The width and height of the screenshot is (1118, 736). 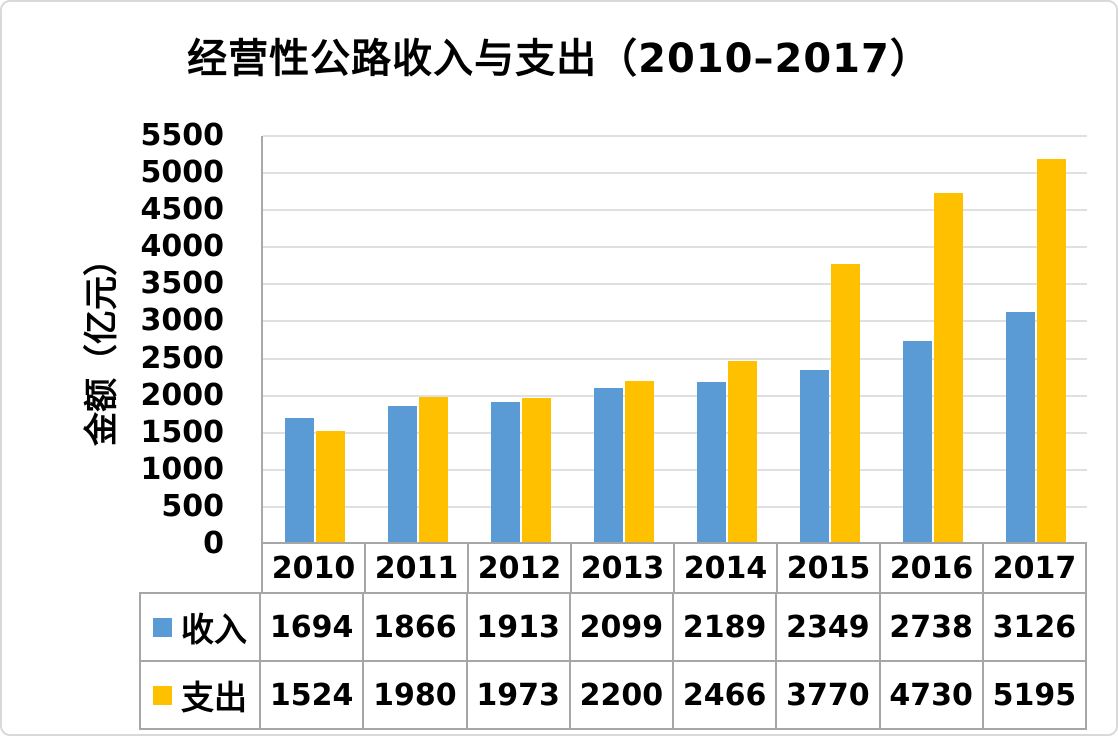 I want to click on y-tick-label: 1000, so click(x=182, y=469).